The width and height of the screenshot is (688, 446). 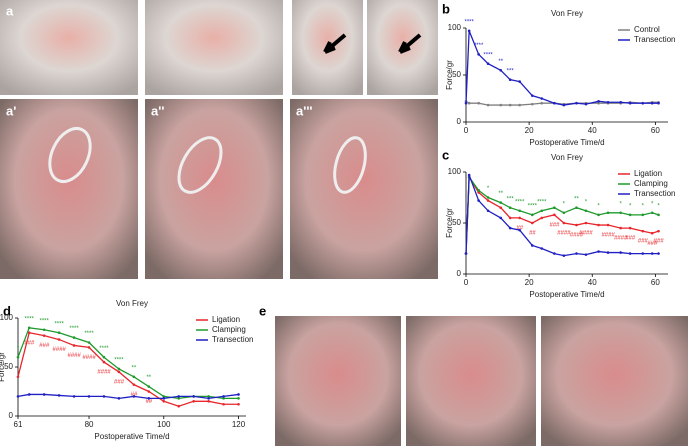 I want to click on panel-label: a, so click(x=10, y=10).